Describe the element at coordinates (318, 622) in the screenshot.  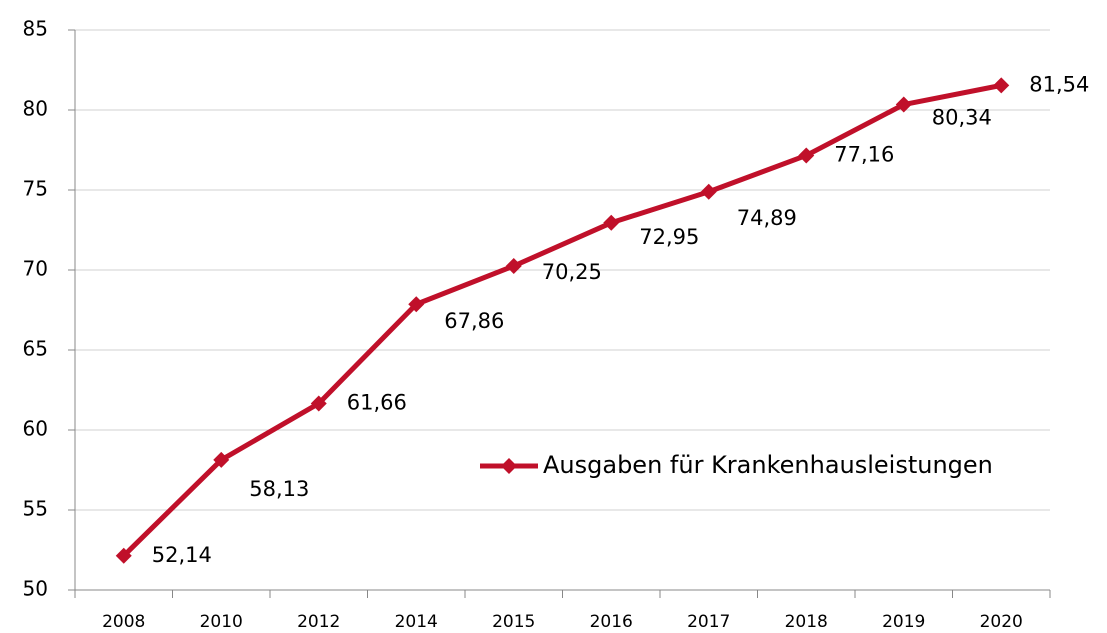
I see `x-tick-label: 2012` at that location.